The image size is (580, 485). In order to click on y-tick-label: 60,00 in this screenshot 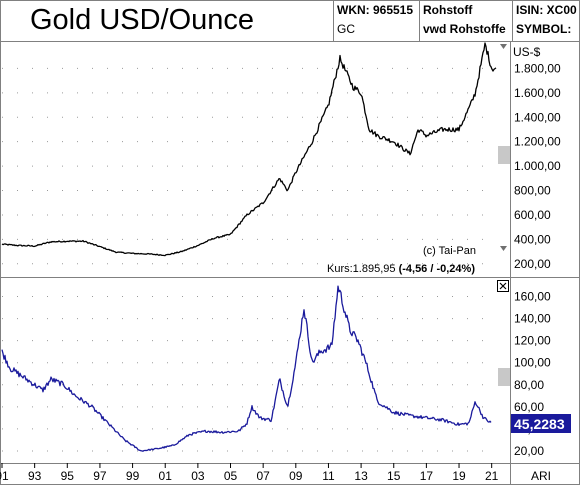, I will do `click(529, 407)`.